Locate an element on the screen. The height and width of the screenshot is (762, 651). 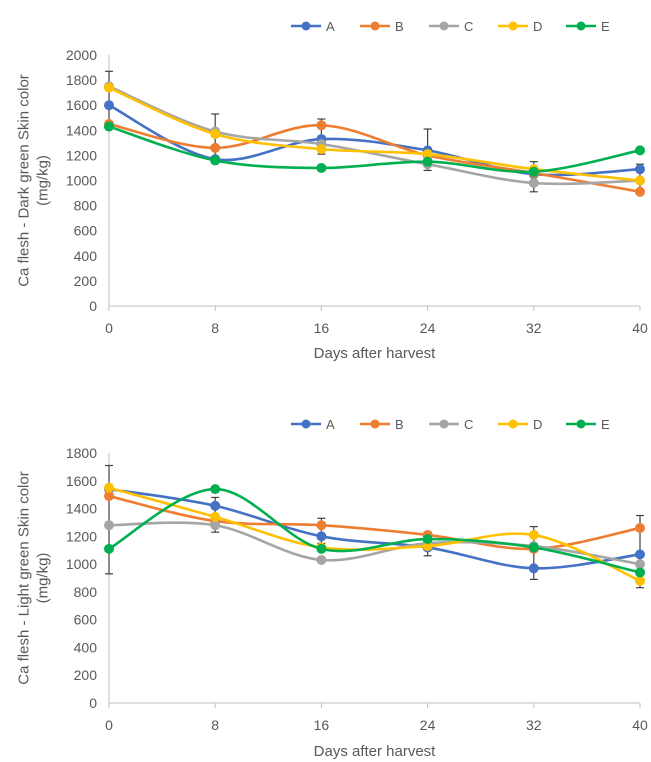
legend-label-D: D is located at coordinates (537, 424).